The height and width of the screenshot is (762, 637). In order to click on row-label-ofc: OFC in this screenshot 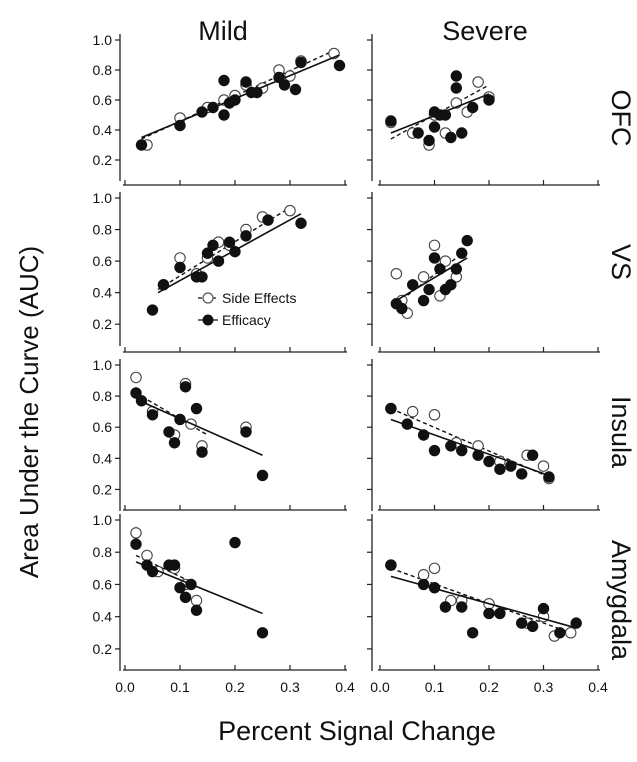, I will do `click(621, 118)`.